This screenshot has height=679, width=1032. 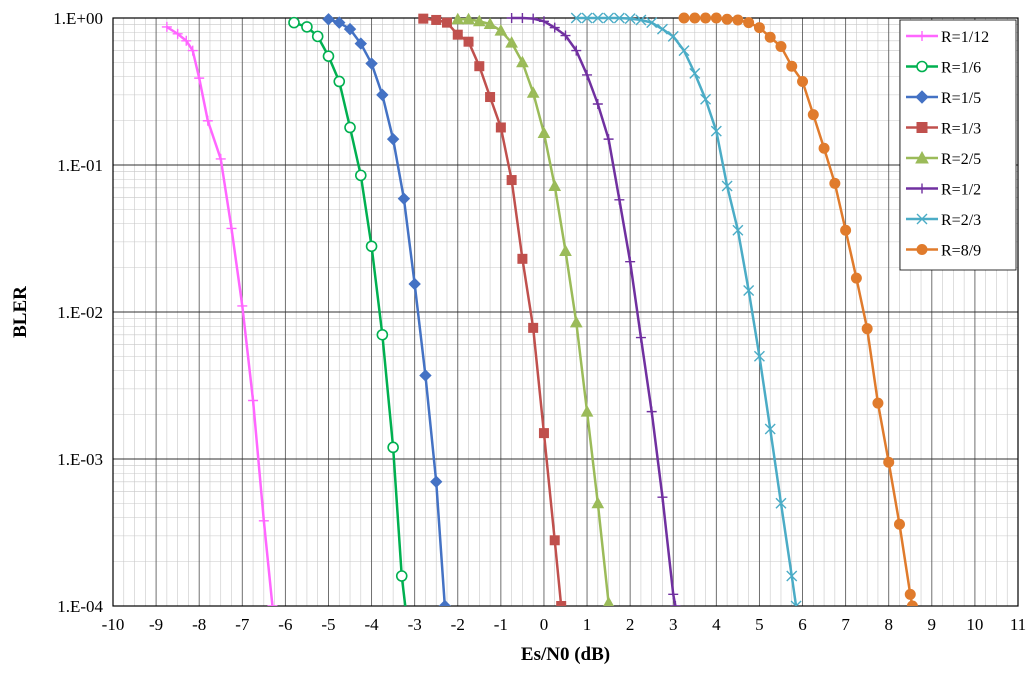 What do you see at coordinates (113, 624) in the screenshot?
I see `x-tick-label: -10` at bounding box center [113, 624].